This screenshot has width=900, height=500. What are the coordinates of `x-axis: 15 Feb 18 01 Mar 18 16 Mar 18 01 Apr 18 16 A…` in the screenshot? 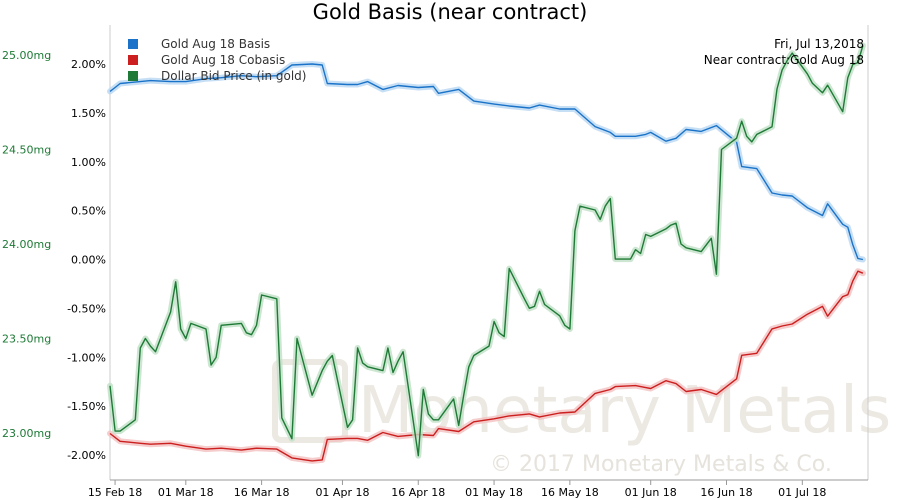 It's located at (457, 489).